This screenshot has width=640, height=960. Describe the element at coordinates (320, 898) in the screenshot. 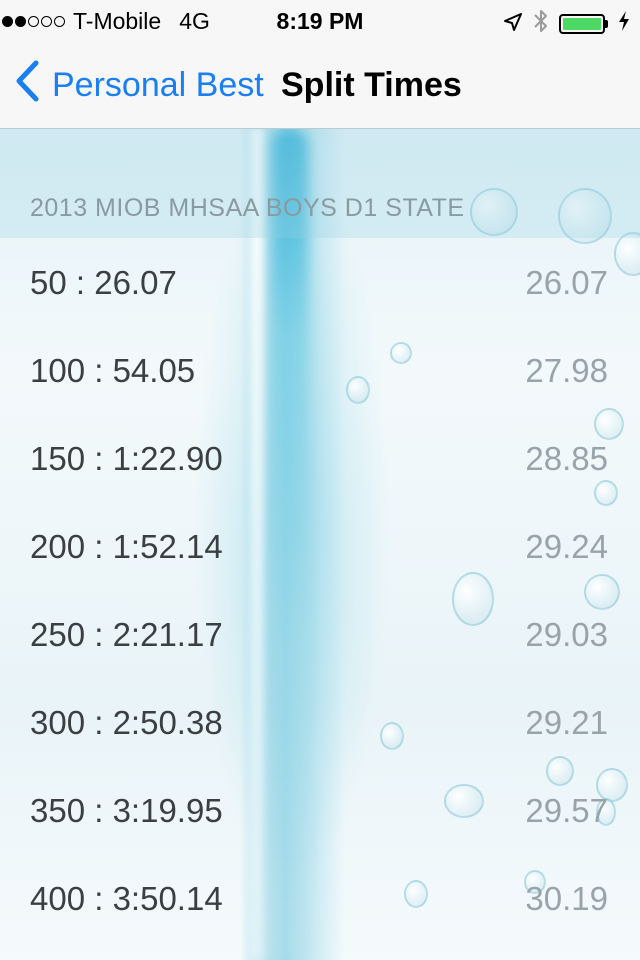

I see `split-row: 400 : 3:50.14 30.19` at that location.